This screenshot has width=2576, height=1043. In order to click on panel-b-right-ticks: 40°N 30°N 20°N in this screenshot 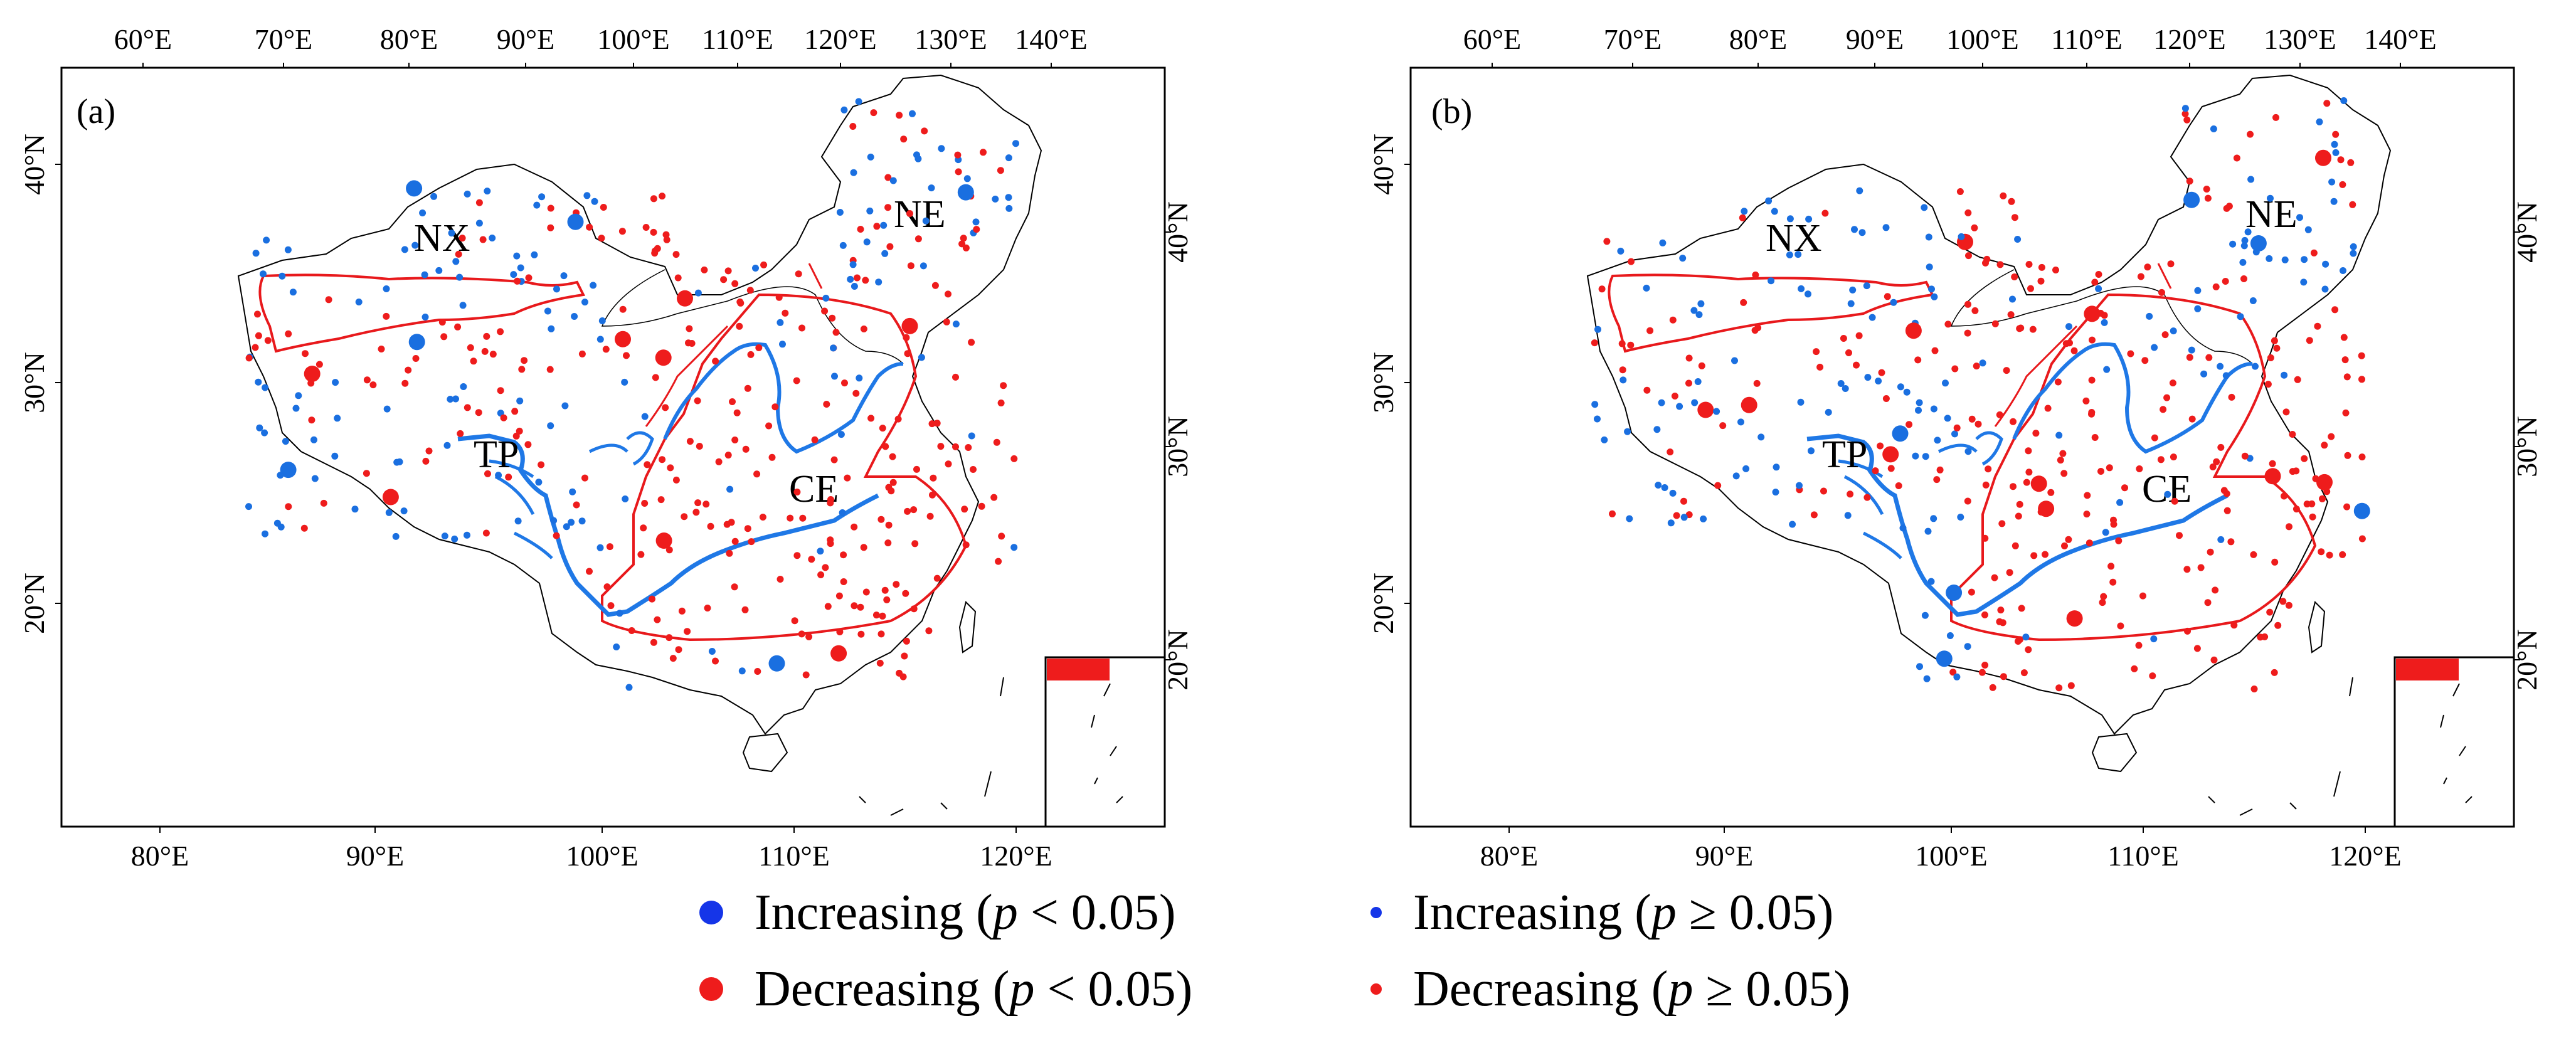, I will do `click(2527, 446)`.